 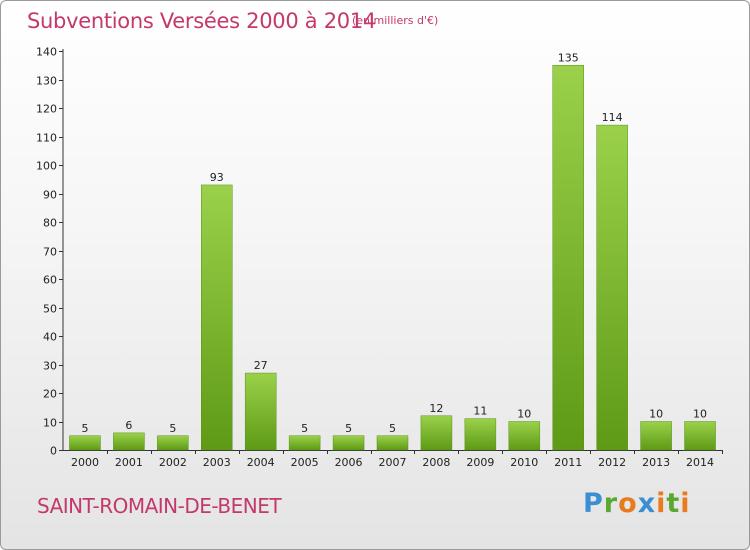 I want to click on value-label-2000: 5, so click(x=84, y=428).